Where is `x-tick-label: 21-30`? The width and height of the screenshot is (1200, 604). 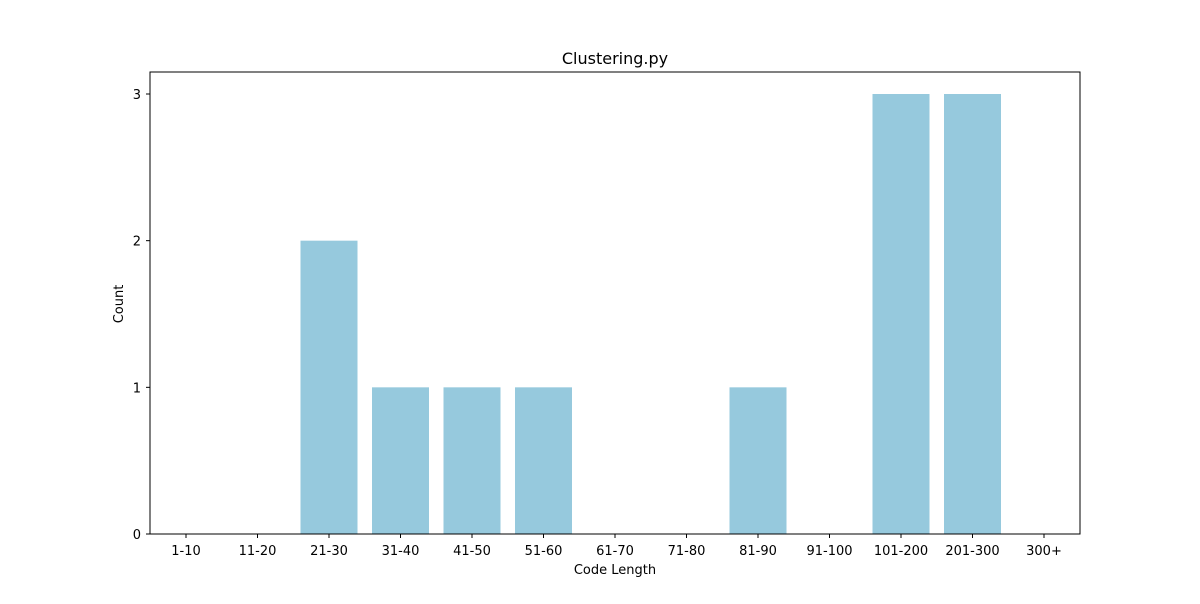 x-tick-label: 21-30 is located at coordinates (329, 551).